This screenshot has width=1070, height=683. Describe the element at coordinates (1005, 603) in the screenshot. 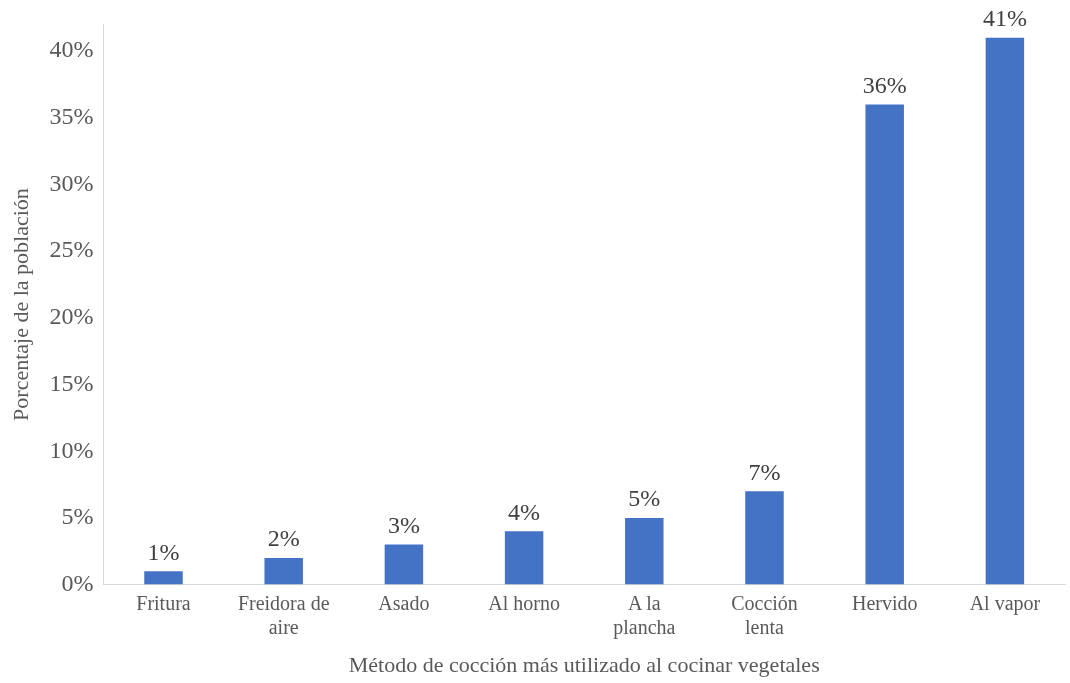

I see `x-tick-label: Al vapor` at that location.